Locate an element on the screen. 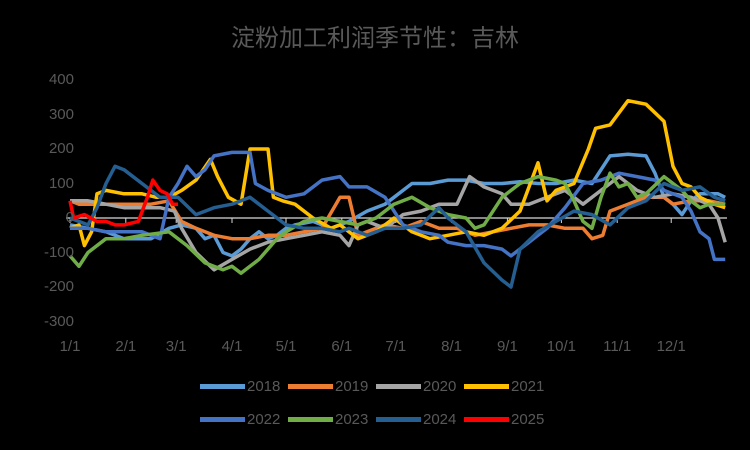  legend-label: 2021 is located at coordinates (528, 386).